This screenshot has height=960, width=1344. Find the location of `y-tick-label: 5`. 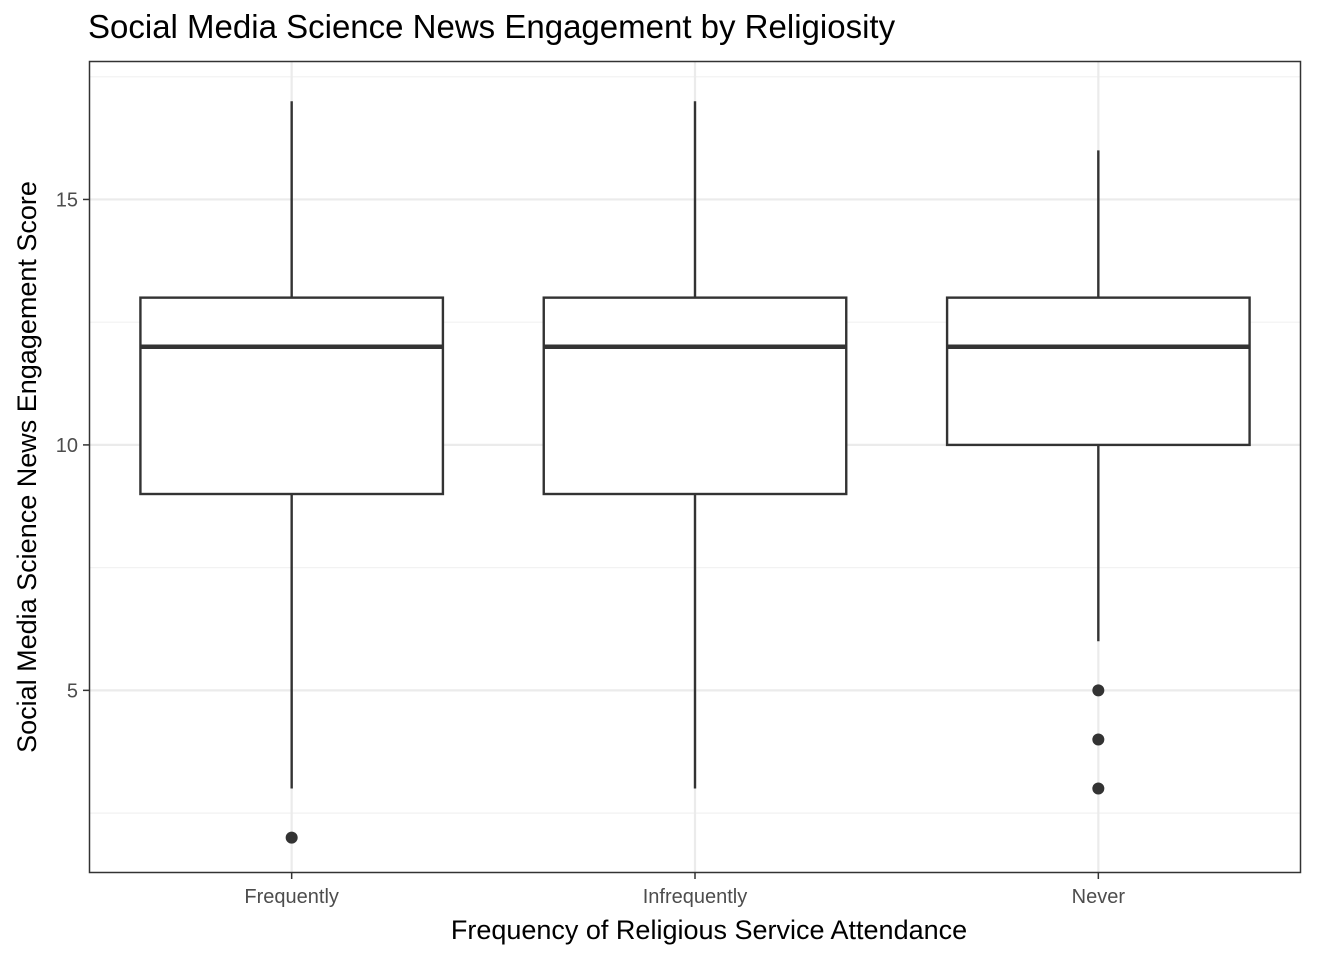

y-tick-label: 5 is located at coordinates (72, 691).